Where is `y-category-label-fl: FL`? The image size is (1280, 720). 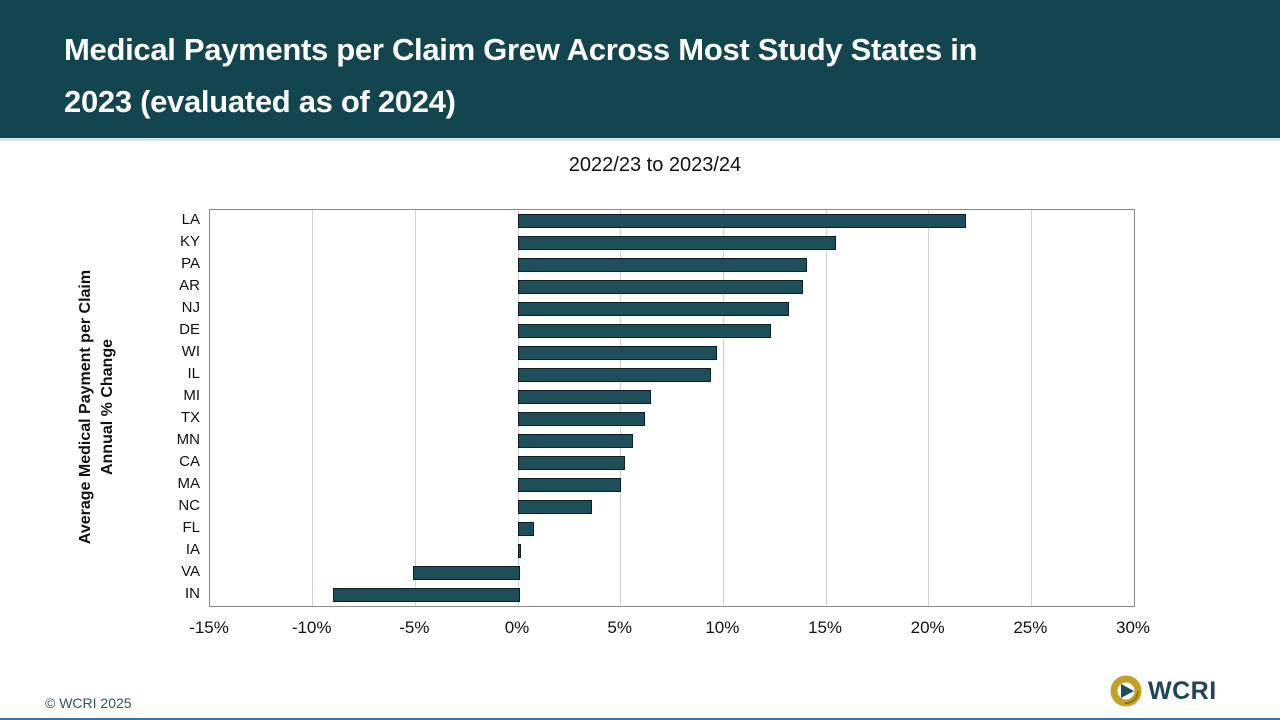
y-category-label-fl: FL is located at coordinates (191, 527).